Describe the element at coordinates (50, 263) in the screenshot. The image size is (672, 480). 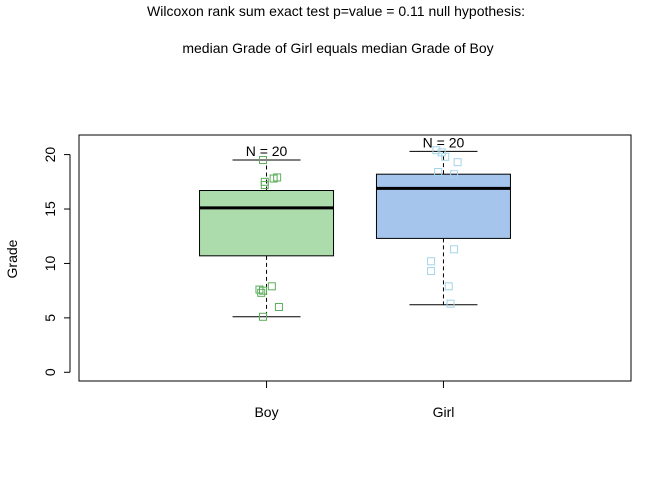
I see `y-tick-label: 10` at that location.